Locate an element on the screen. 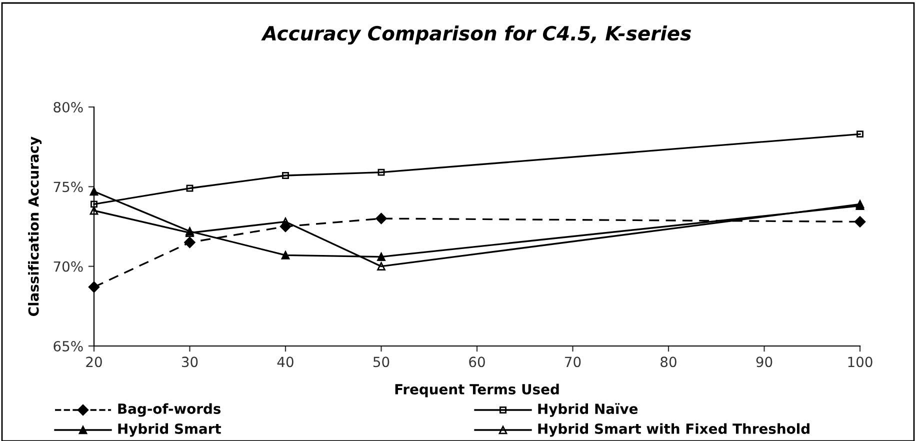 The width and height of the screenshot is (916, 441). legend-label: Hybrid Smart is located at coordinates (170, 430).